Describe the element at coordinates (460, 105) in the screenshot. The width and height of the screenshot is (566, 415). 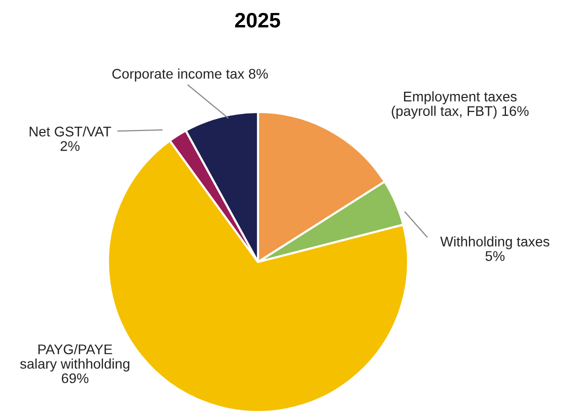
I see `slice-label: Employment taxes (payroll tax, FBT) 16%` at that location.